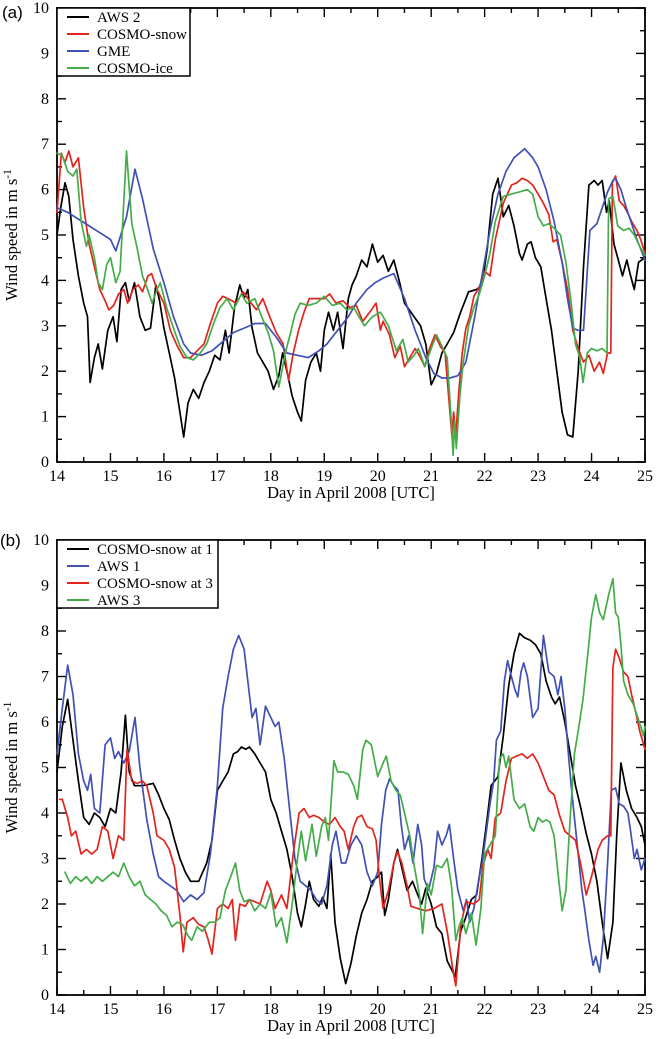  What do you see at coordinates (142, 35) in the screenshot?
I see `legend-label-2: COSMO-snow` at bounding box center [142, 35].